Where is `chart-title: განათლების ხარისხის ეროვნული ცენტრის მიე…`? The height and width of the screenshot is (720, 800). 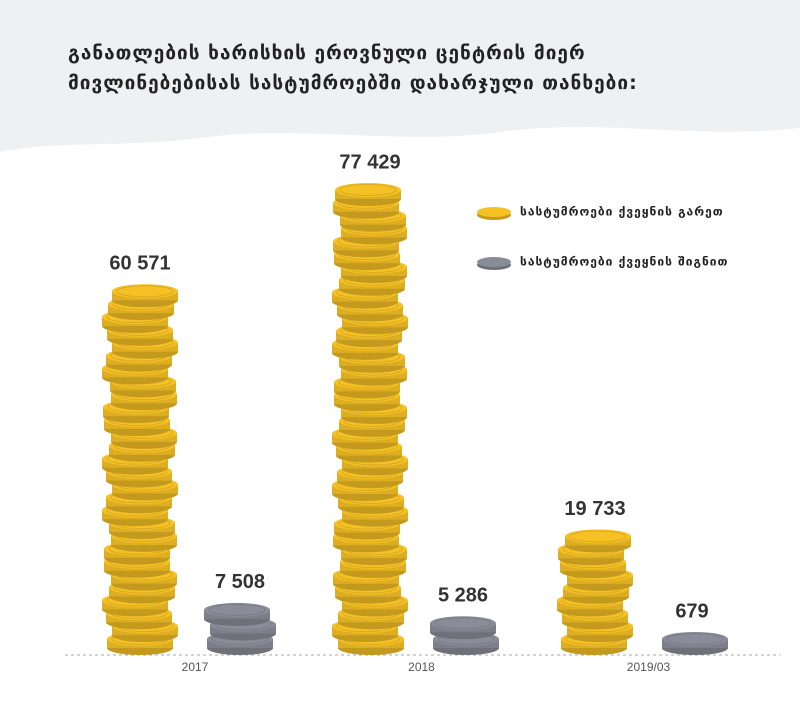
chart-title: განათლების ხარისხის ეროვნული ცენტრის მიე… is located at coordinates (353, 68).